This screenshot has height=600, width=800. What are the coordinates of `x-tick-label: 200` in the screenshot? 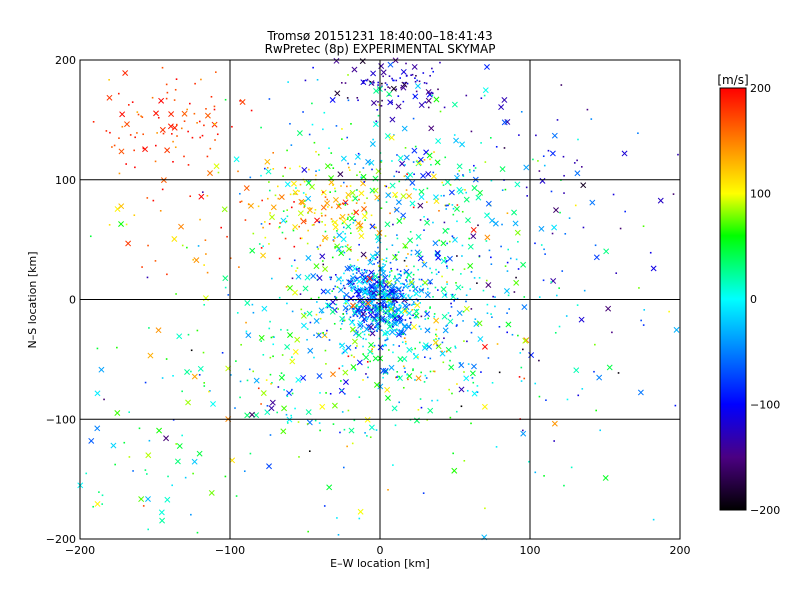 It's located at (680, 550).